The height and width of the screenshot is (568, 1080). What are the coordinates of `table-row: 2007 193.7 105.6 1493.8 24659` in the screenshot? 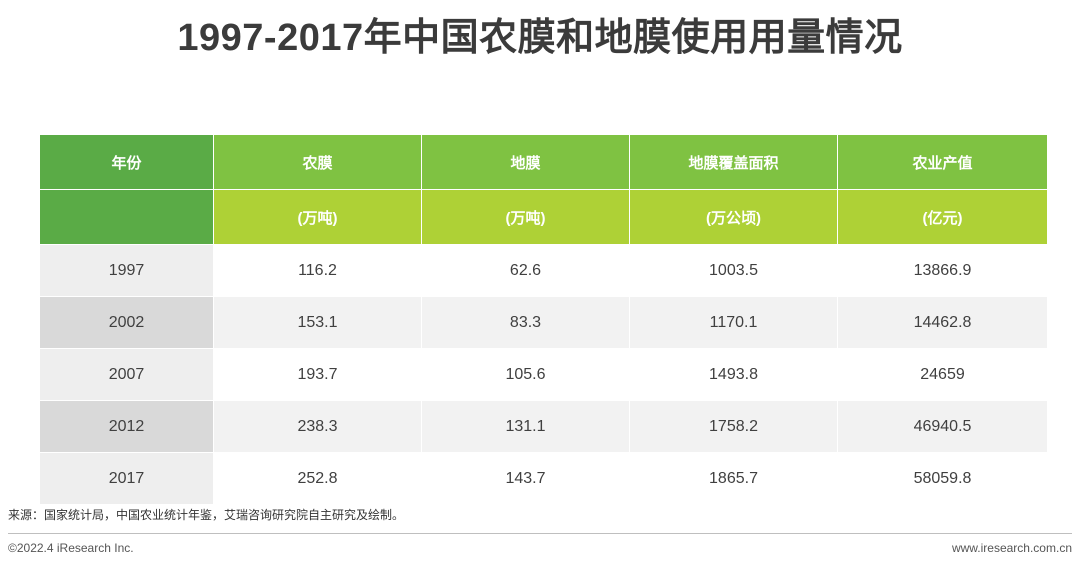 It's located at (543, 375).